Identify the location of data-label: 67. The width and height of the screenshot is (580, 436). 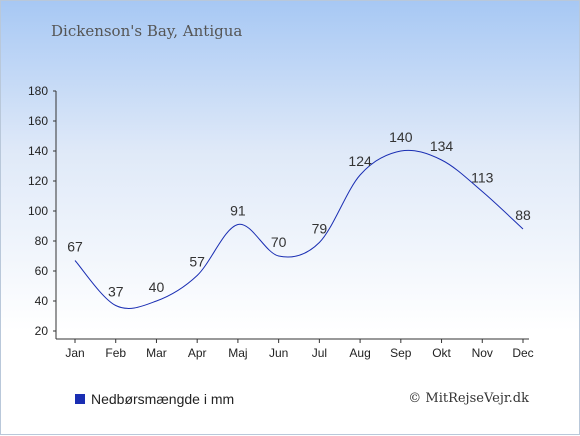
(75, 247).